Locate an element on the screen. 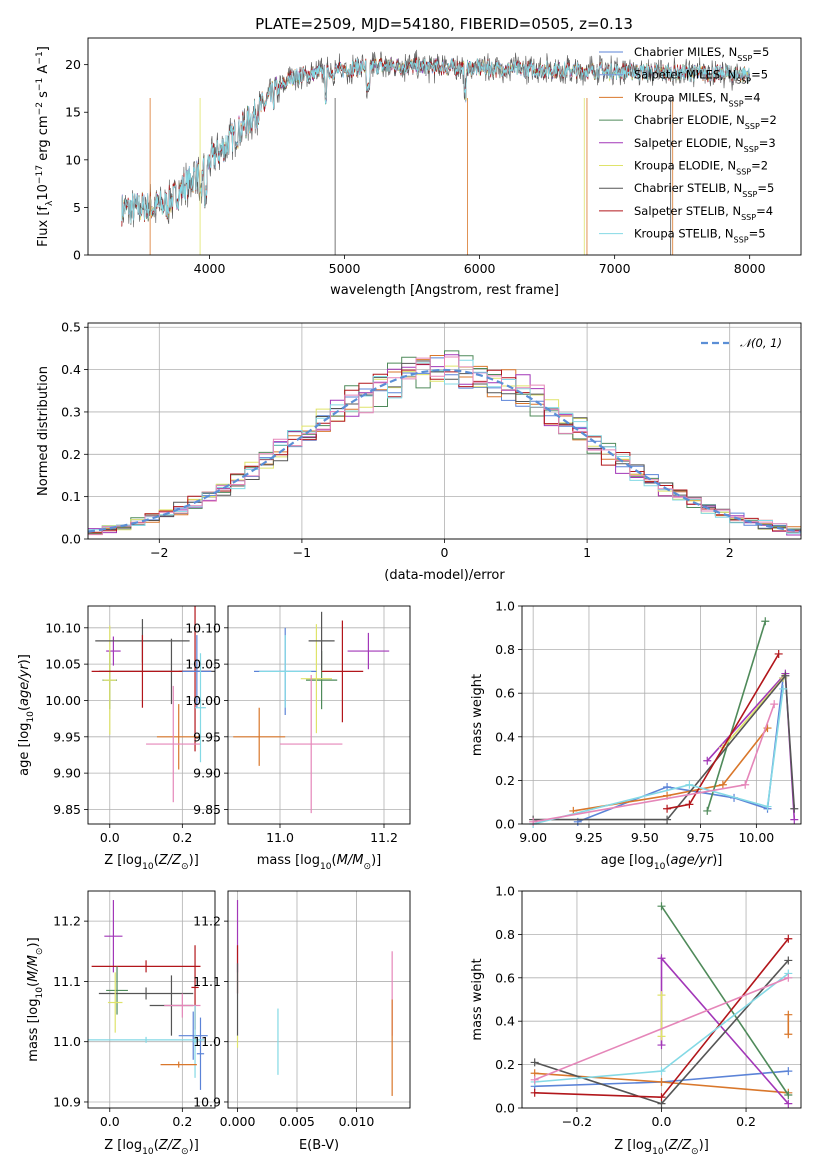 This screenshot has height=1170, width=819. y-tick-label: 5 is located at coordinates (77, 207).